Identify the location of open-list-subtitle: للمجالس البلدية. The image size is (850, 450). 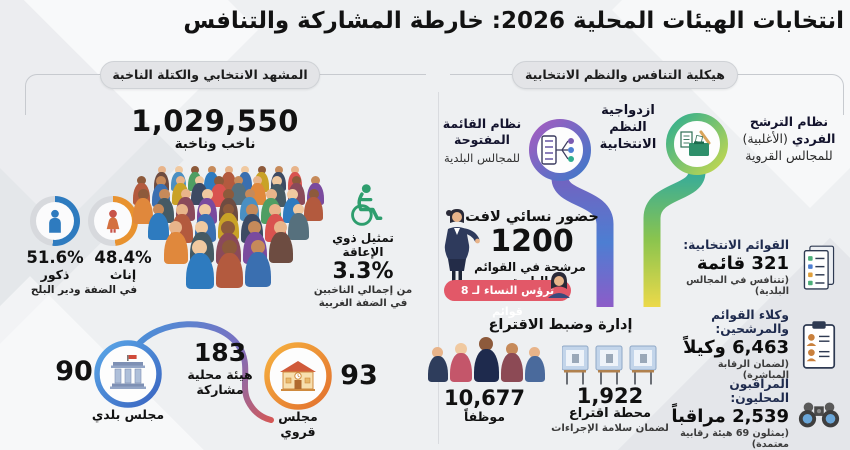
(482, 157).